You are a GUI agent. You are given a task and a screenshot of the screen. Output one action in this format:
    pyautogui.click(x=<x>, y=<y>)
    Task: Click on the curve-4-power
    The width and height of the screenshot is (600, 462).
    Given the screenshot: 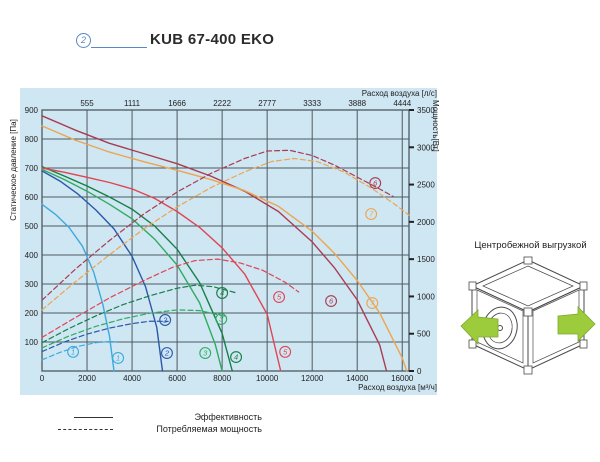 What is the action you would take?
    pyautogui.click(x=139, y=314)
    